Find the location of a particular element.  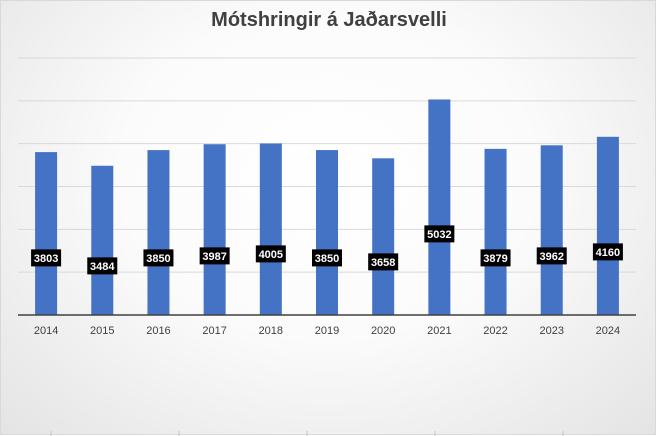

bar-2017 is located at coordinates (214, 229).